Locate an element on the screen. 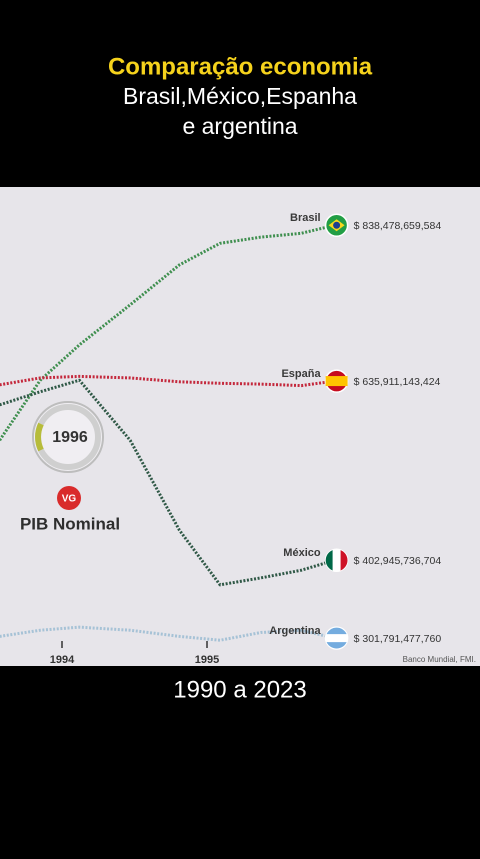 The height and width of the screenshot is (859, 480). source: Banco Mundial, FMI. is located at coordinates (439, 659).